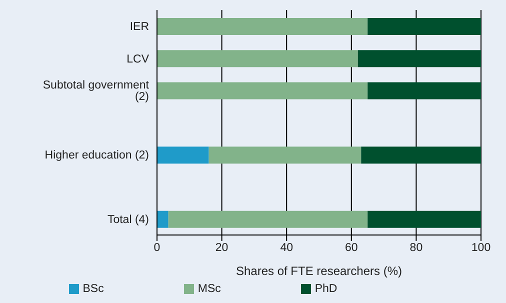 The height and width of the screenshot is (303, 506). I want to click on y-tick-label: Higher education (2), so click(97, 156).